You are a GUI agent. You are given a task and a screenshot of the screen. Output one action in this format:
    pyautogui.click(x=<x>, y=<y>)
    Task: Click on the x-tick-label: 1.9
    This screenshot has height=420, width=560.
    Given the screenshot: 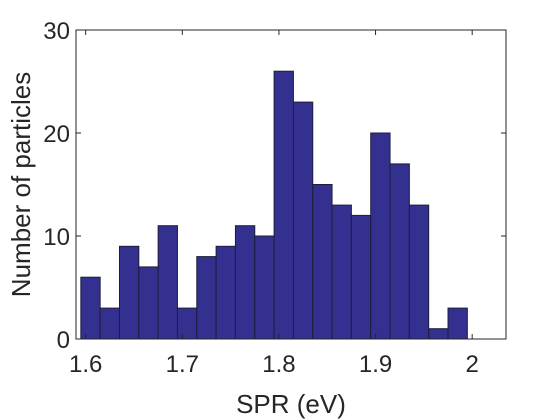 What is the action you would take?
    pyautogui.click(x=375, y=364)
    